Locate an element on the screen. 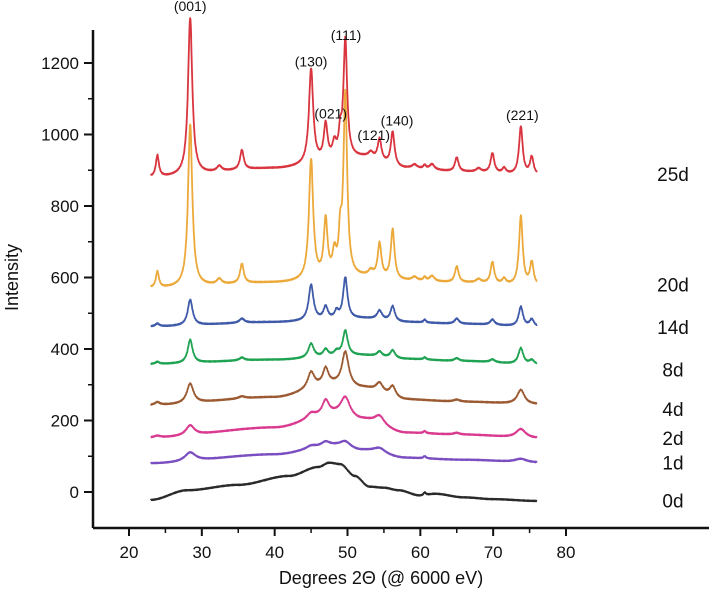 The image size is (709, 604). x-tick-label: 60 is located at coordinates (420, 552).